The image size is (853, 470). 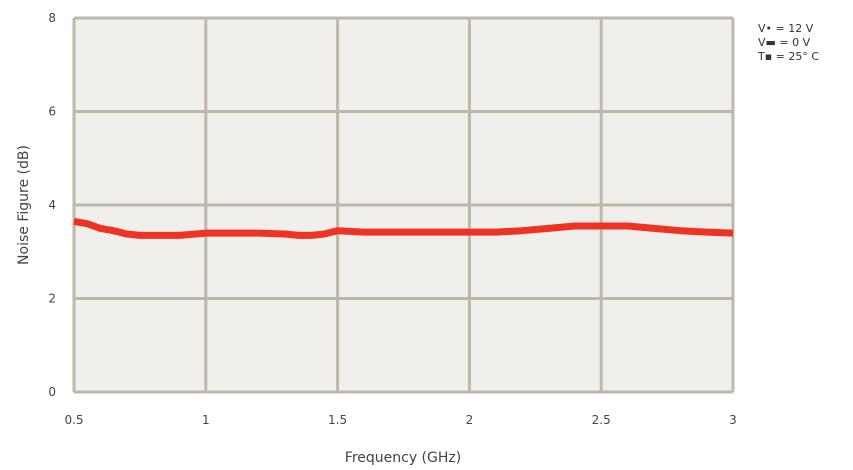 I want to click on y-tick-label-1: 2, so click(x=52, y=299).